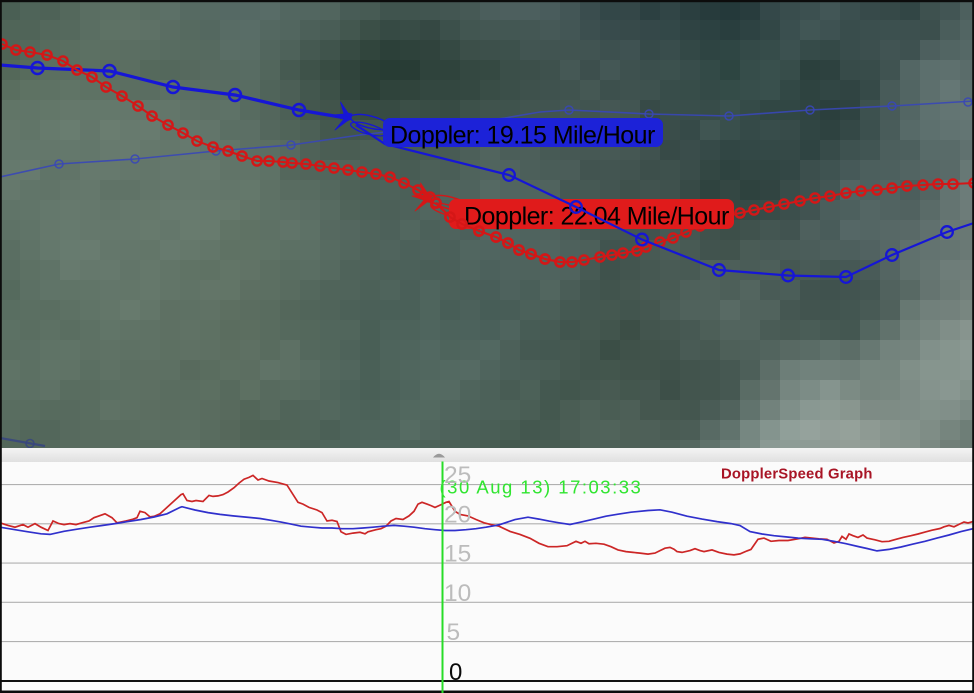 Image resolution: width=974 pixels, height=693 pixels. What do you see at coordinates (457, 514) in the screenshot?
I see `svg-text: 20` at bounding box center [457, 514].